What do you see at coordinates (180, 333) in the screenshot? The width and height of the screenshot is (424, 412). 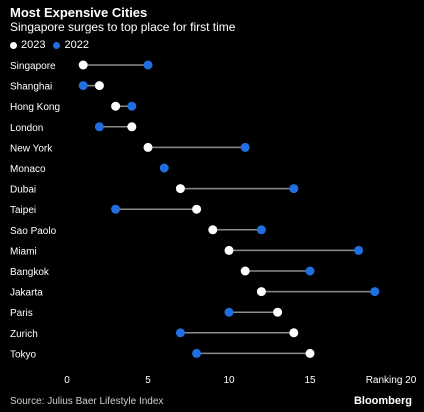 I see `point-2022-zurich` at bounding box center [180, 333].